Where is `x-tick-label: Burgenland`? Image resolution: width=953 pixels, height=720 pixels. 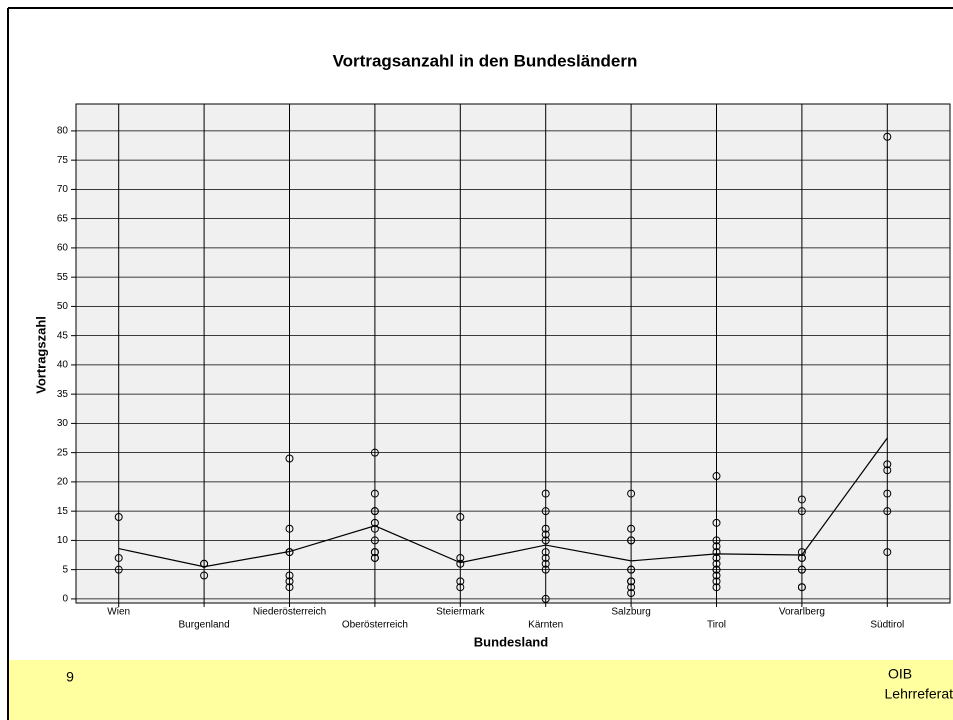 x-tick-label: Burgenland is located at coordinates (204, 625).